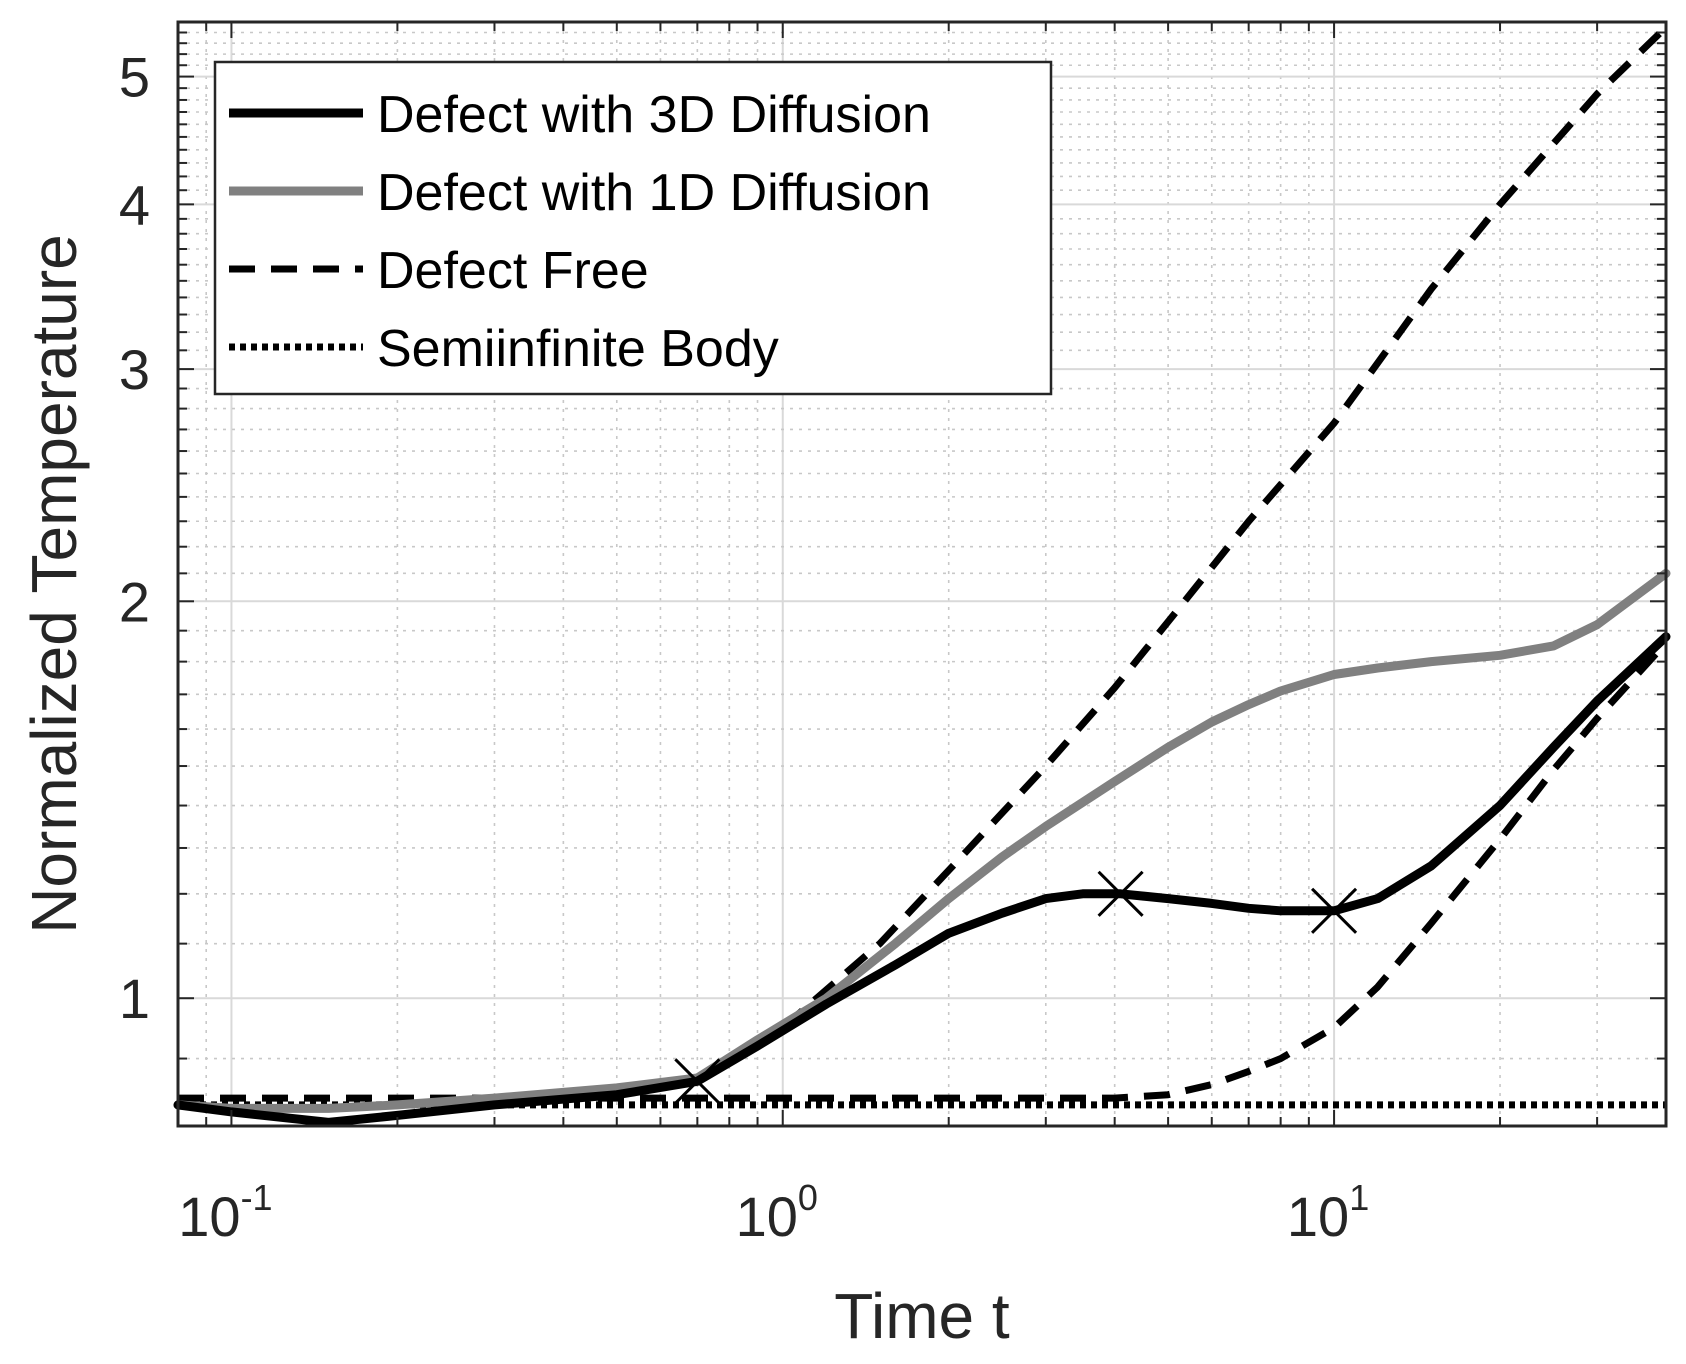 The image size is (1686, 1364). What do you see at coordinates (134, 204) in the screenshot?
I see `y-tick-label: 4` at bounding box center [134, 204].